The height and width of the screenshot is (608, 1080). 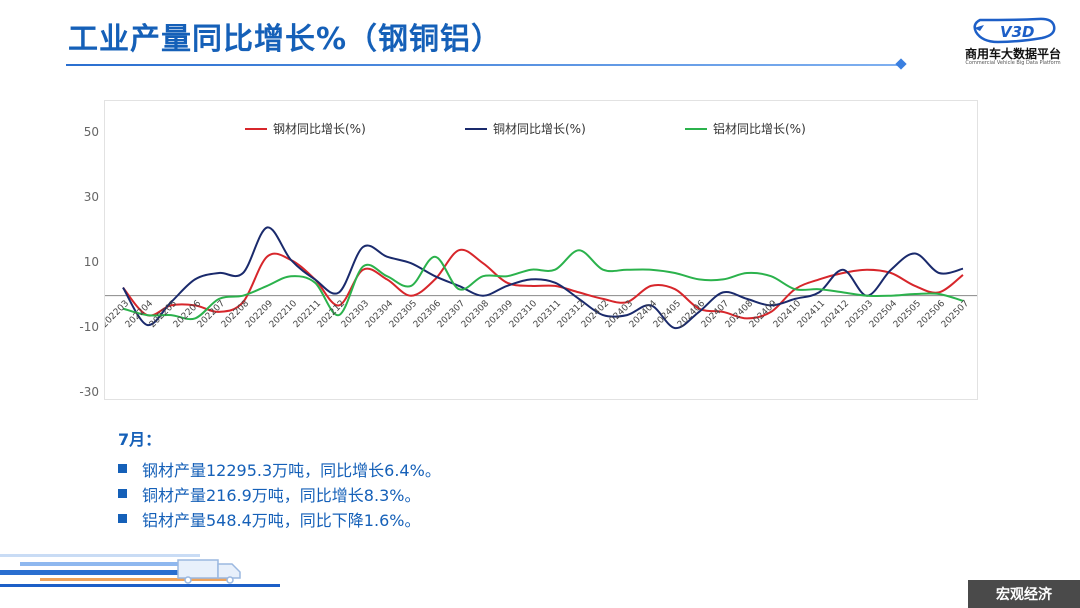 What do you see at coordinates (539, 128) in the screenshot?
I see `legend-label: 铜材同比增长(%)` at bounding box center [539, 128].